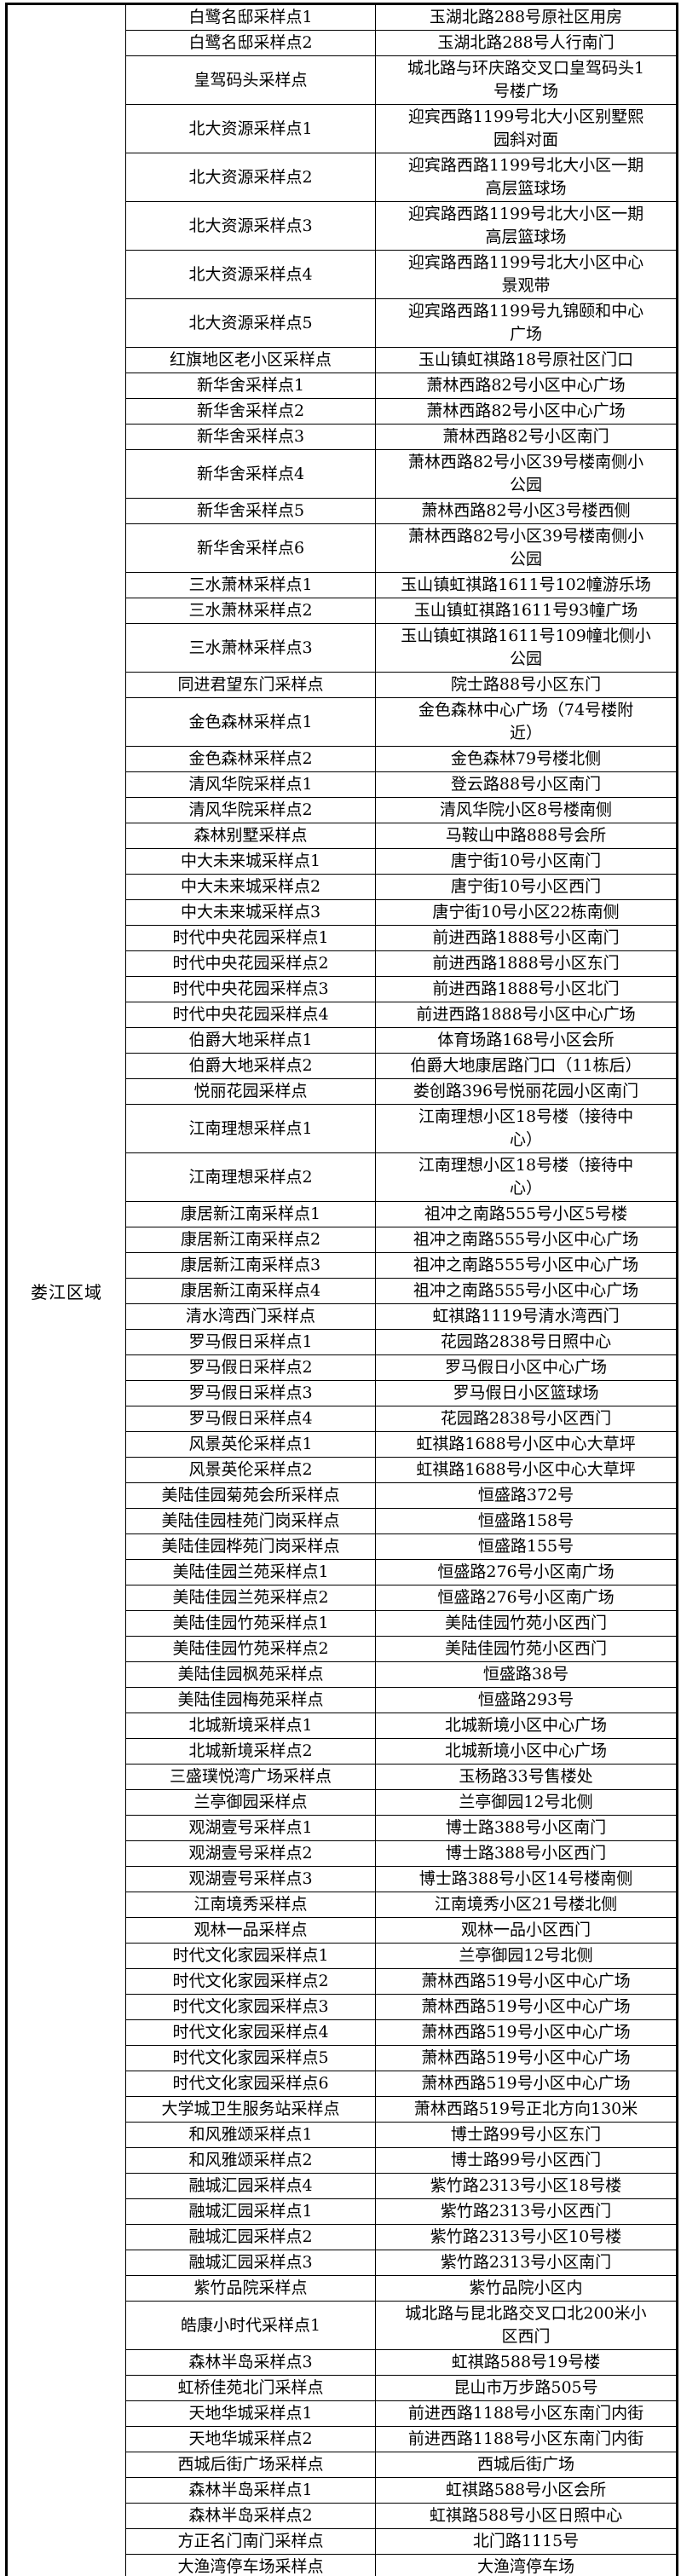  Describe the element at coordinates (527, 836) in the screenshot. I see `site-address-cell: 马鞍山中路888号会所` at that location.